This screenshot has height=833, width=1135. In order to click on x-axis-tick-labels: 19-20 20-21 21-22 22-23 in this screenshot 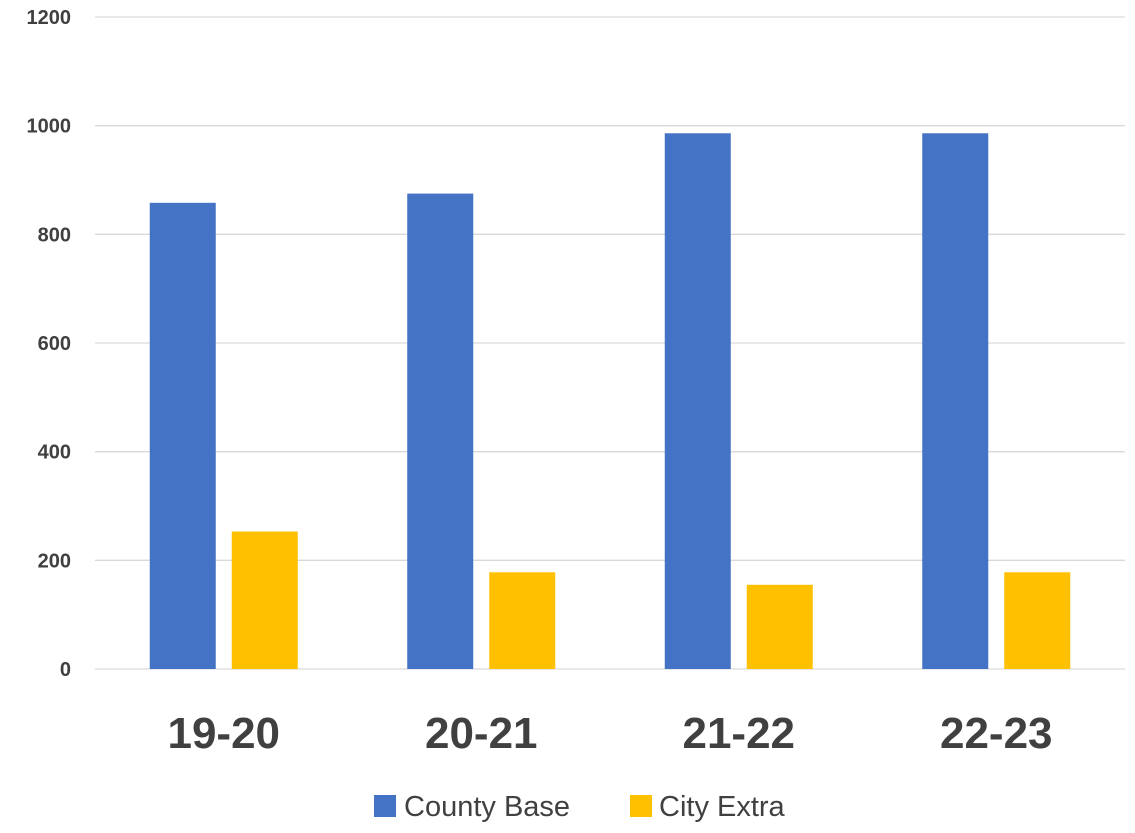, I will do `click(609, 733)`.